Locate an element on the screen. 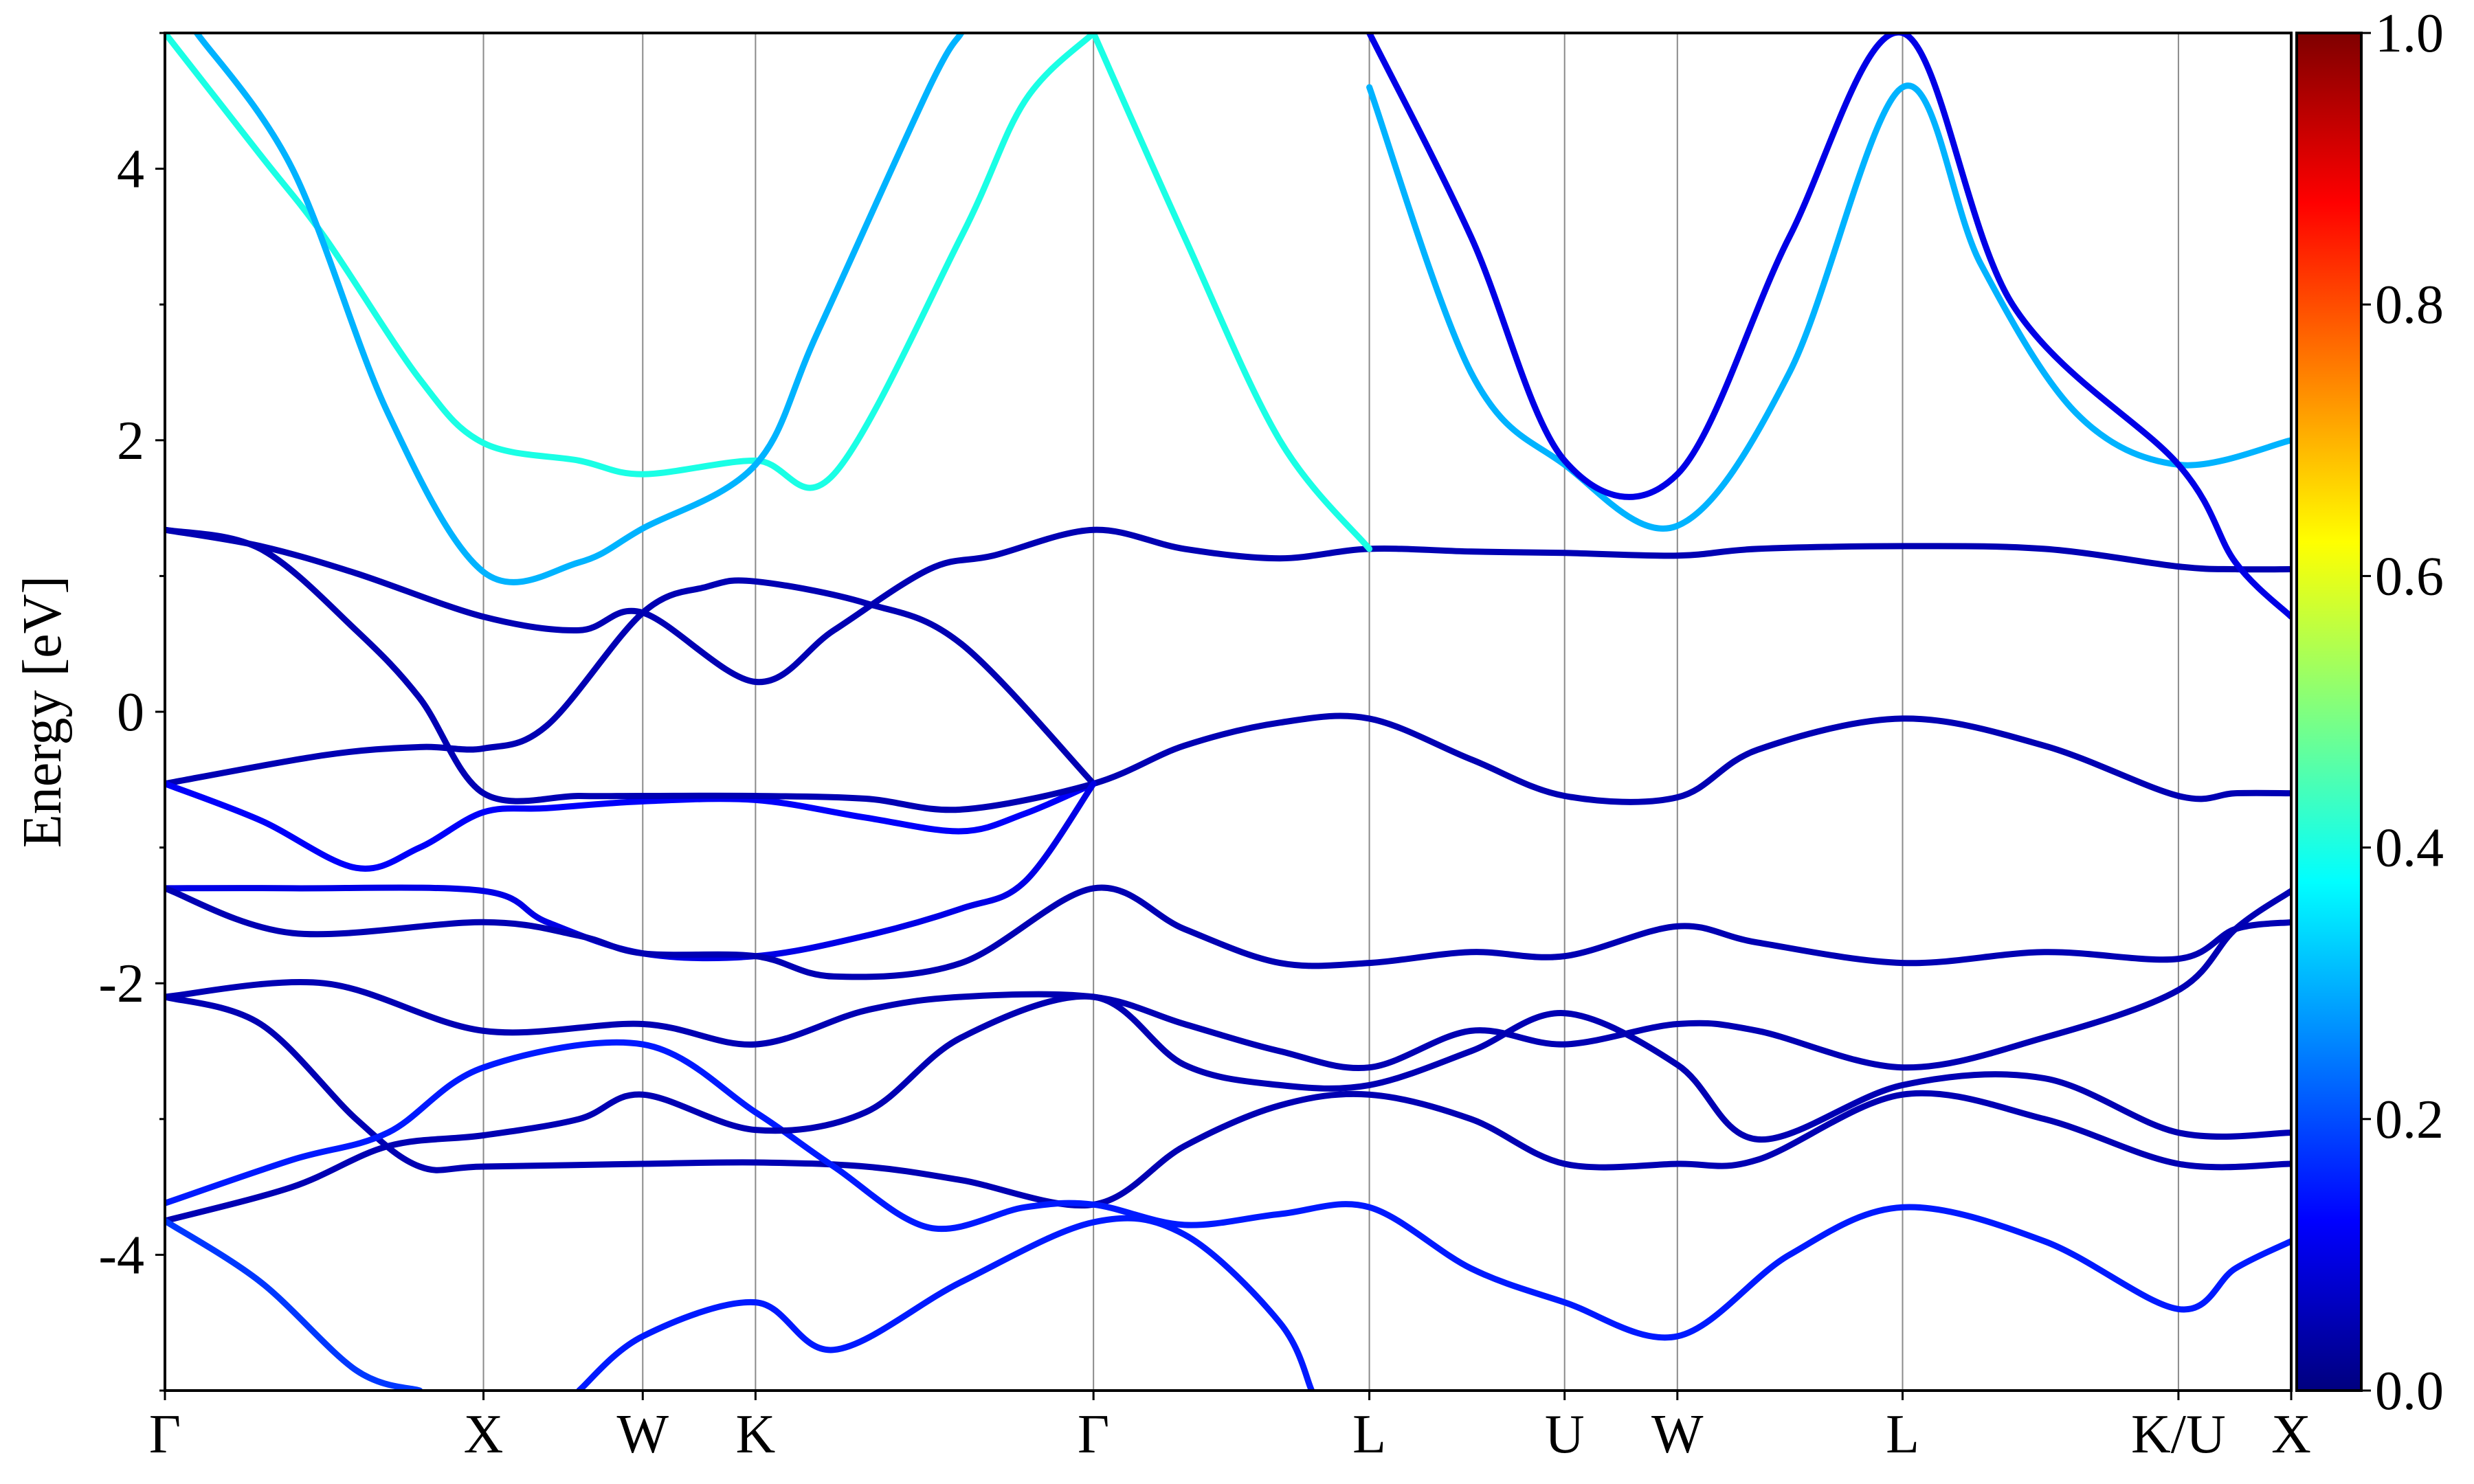 The height and width of the screenshot is (1484, 2474). y-tick-label: -4 is located at coordinates (121, 1255).